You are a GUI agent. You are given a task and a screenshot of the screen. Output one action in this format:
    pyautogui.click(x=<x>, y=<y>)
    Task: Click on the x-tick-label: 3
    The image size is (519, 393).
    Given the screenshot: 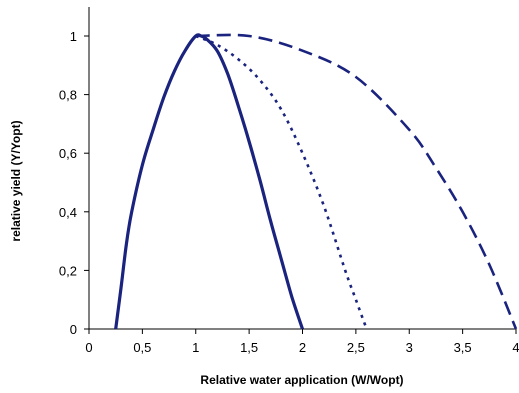 What is the action you would take?
    pyautogui.click(x=409, y=347)
    